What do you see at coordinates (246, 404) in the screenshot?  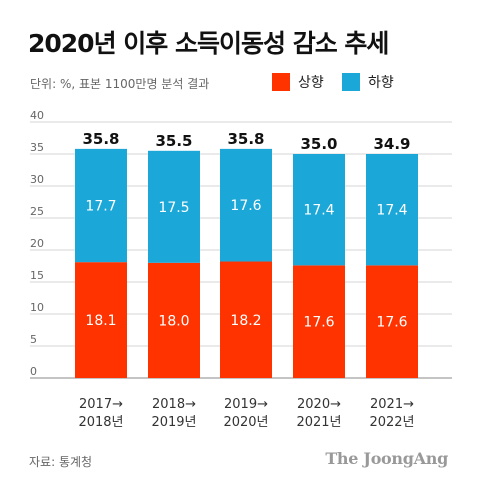 I see `x-tick-label: 2019→` at bounding box center [246, 404].